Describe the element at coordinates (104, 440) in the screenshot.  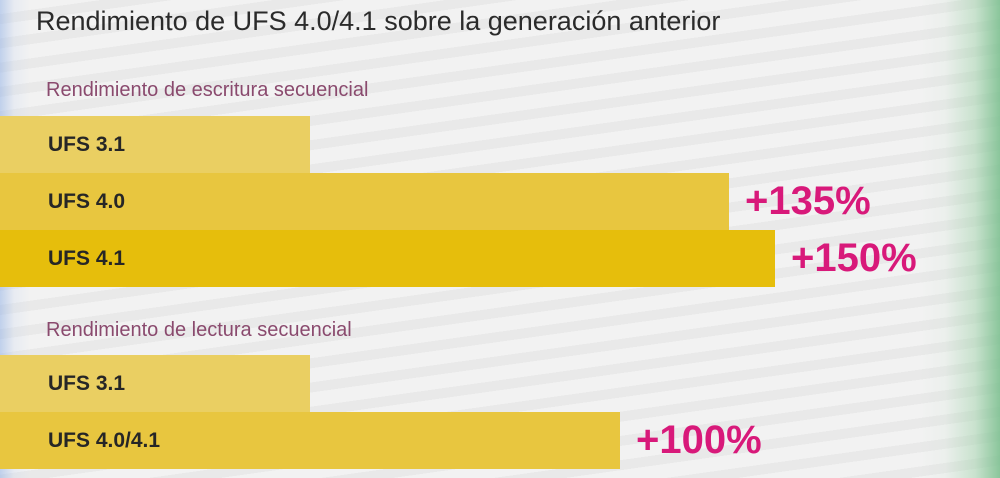
I see `bar-label: UFS 4.0/4.1` at that location.